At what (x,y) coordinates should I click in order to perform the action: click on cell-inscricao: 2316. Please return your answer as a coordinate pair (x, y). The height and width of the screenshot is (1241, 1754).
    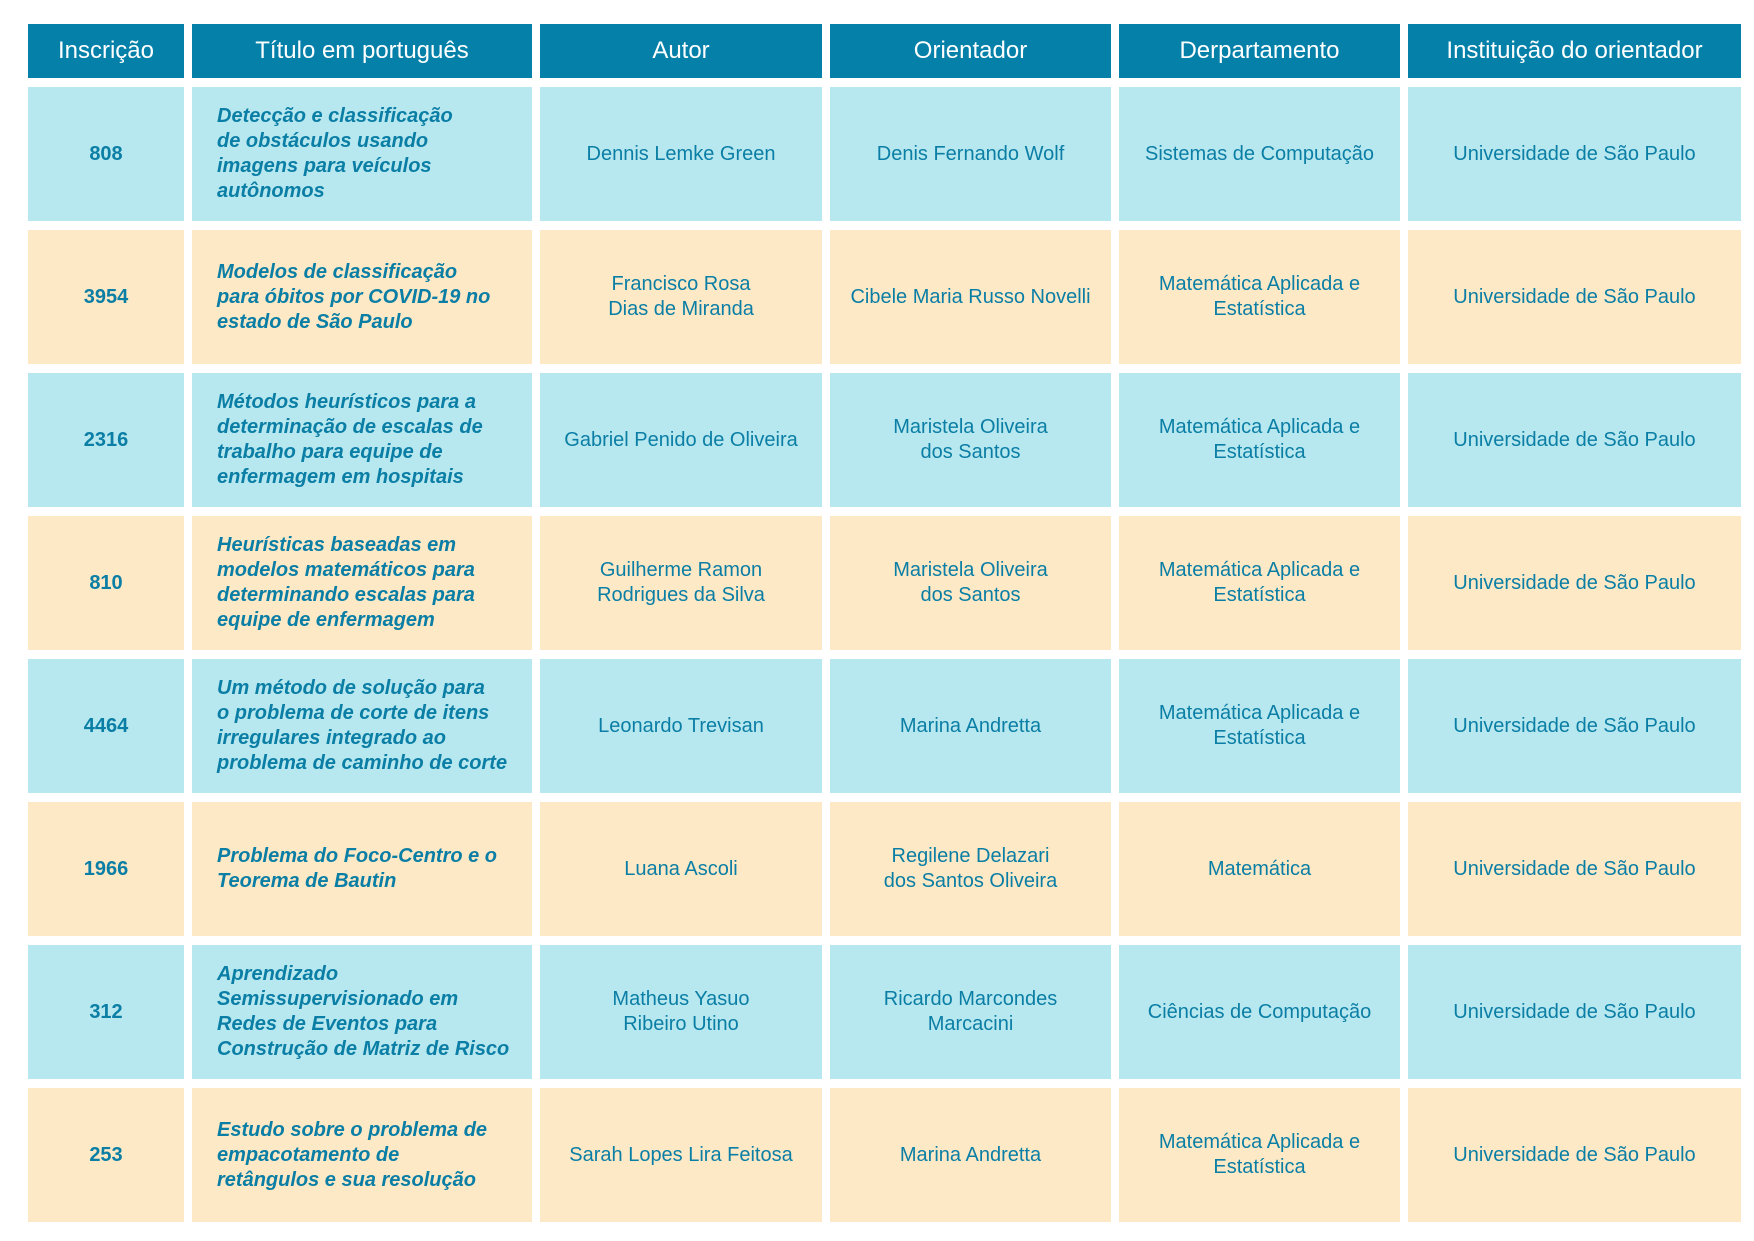
    Looking at the image, I should click on (106, 440).